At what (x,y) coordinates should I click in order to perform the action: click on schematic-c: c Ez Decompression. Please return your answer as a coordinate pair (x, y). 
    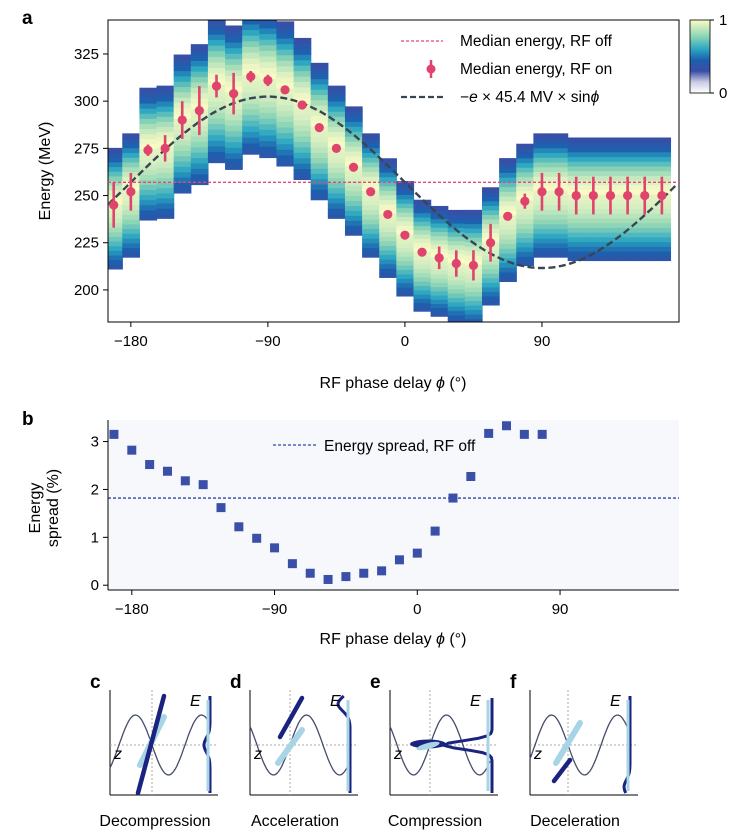
    Looking at the image, I should click on (154, 751).